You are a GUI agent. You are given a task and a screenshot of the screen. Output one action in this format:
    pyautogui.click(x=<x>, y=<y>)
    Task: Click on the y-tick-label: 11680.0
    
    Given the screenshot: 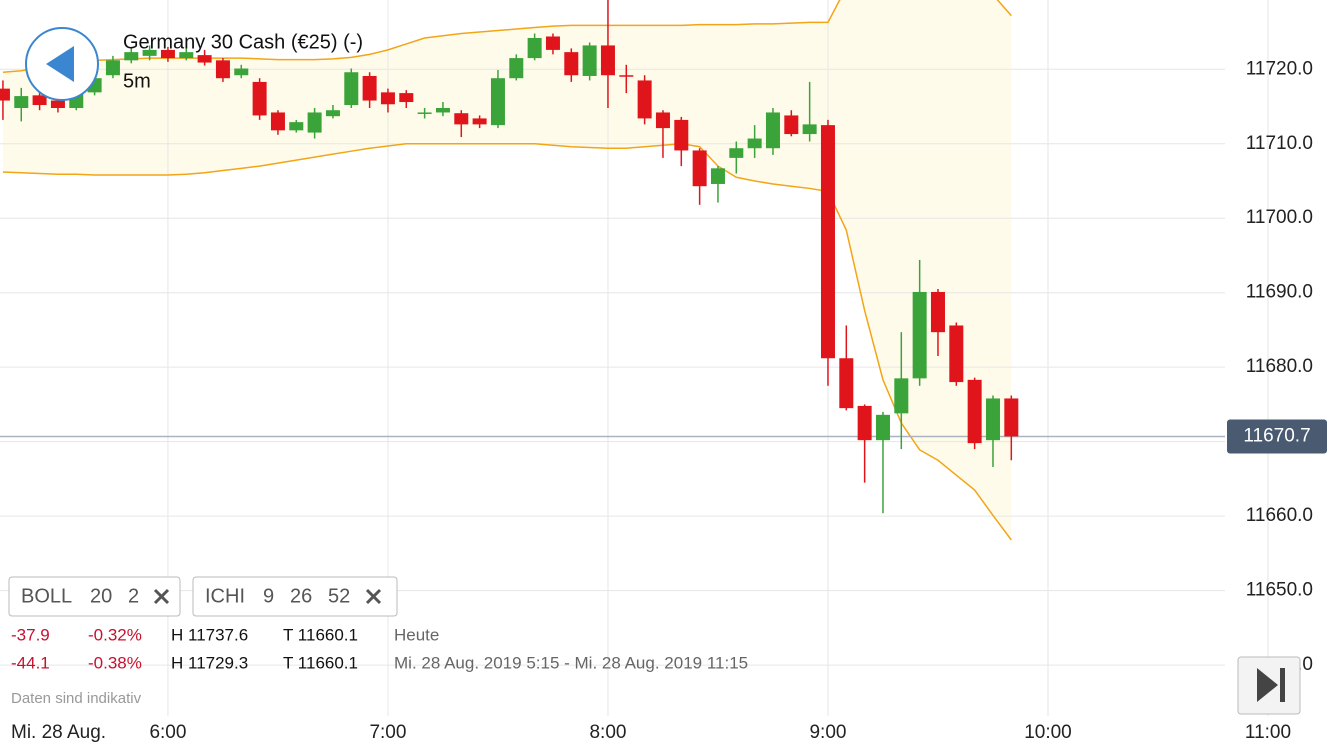 What is the action you would take?
    pyautogui.click(x=1279, y=366)
    